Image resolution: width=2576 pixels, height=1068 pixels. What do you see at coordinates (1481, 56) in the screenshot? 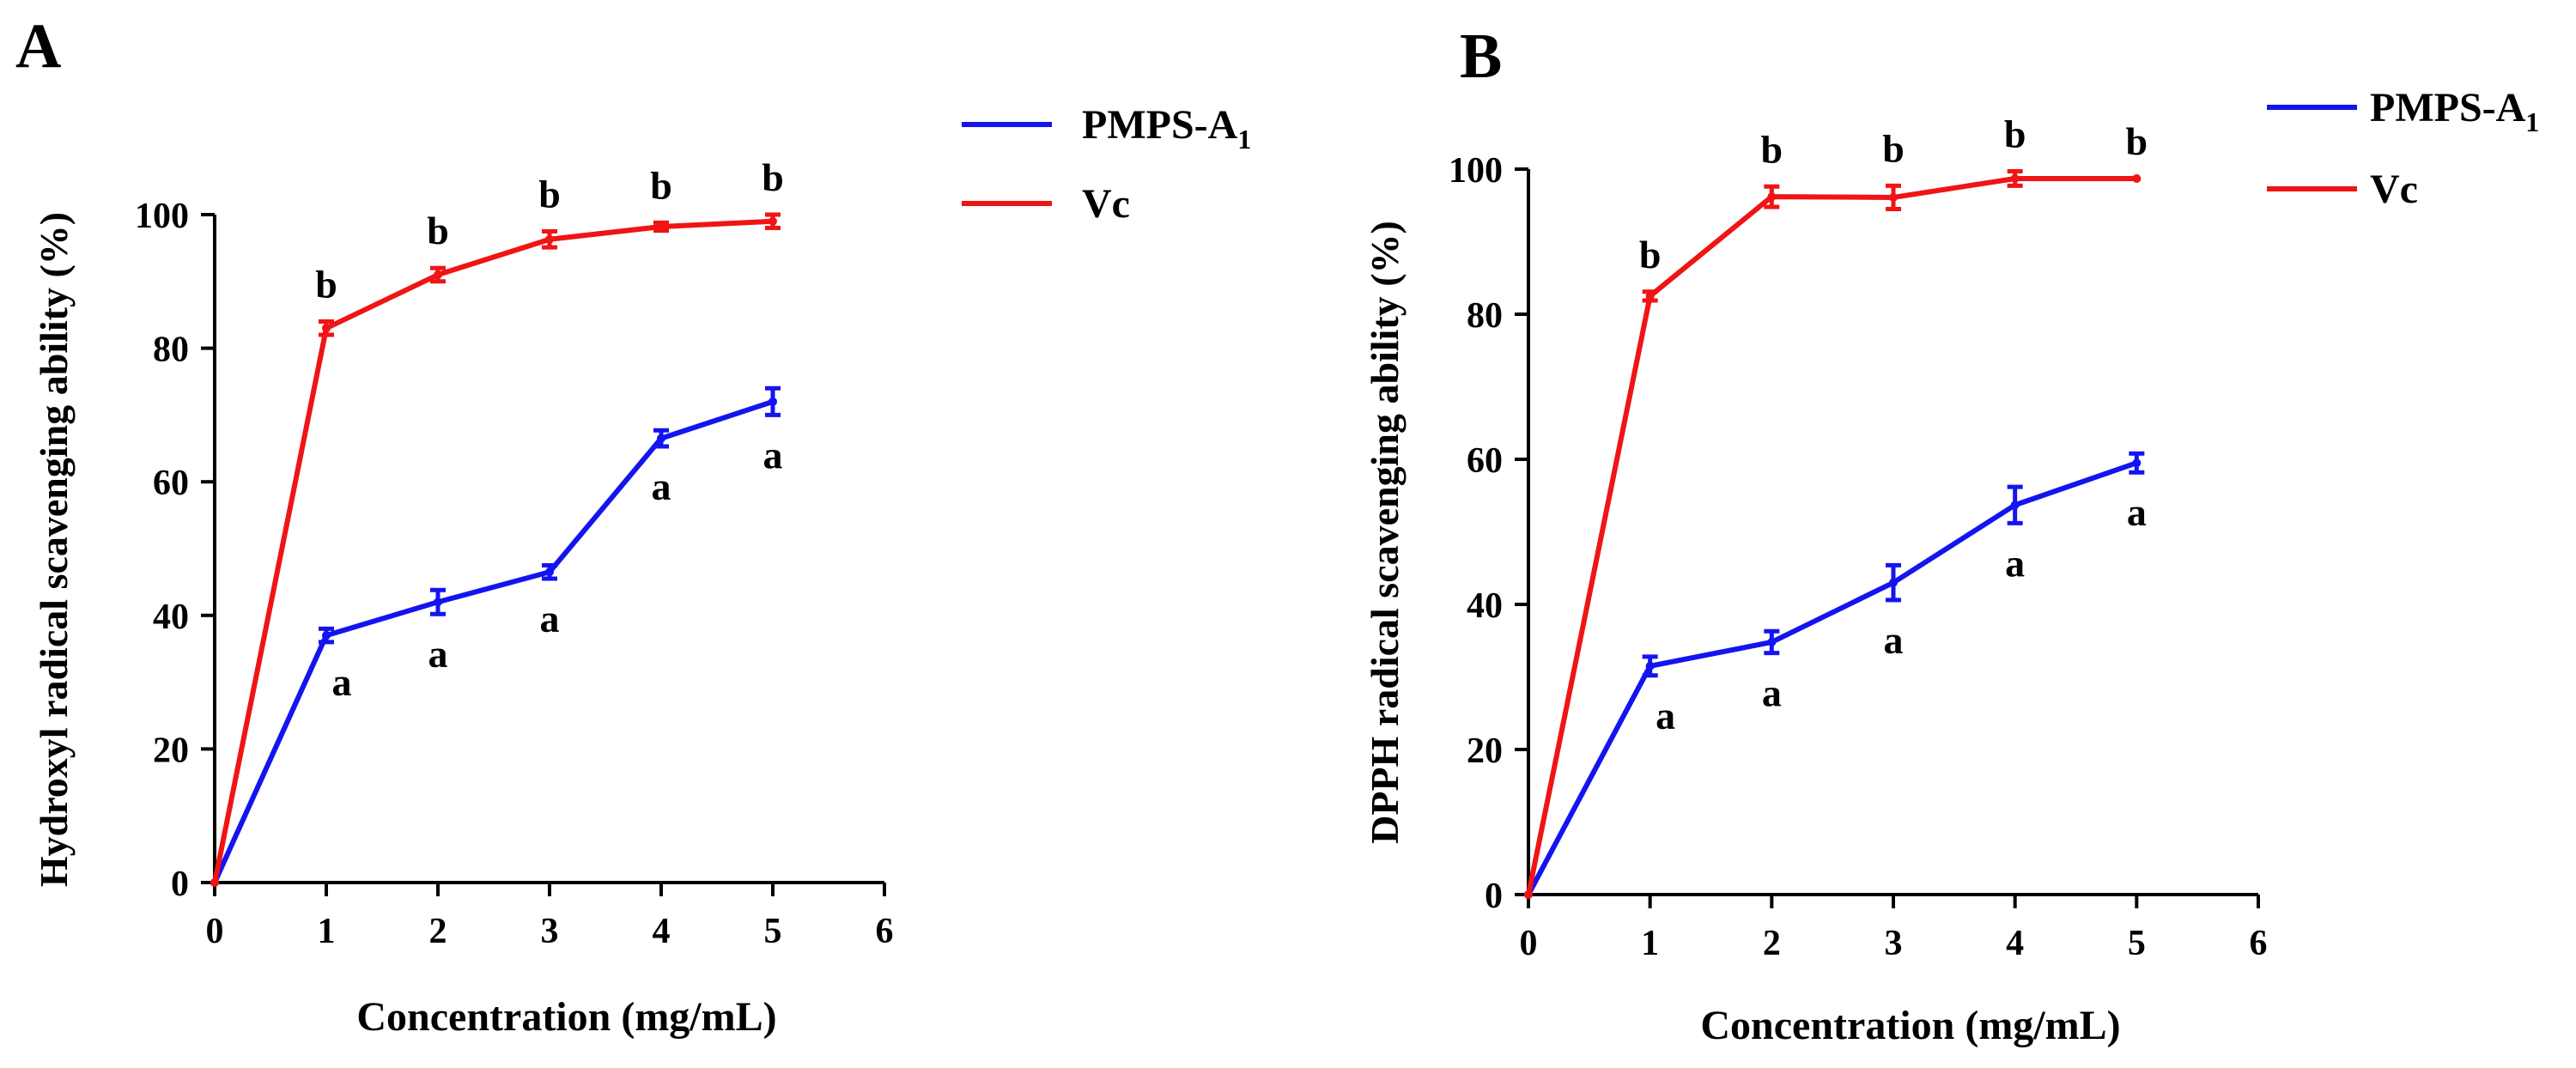
I see `panel-label: B` at bounding box center [1481, 56].